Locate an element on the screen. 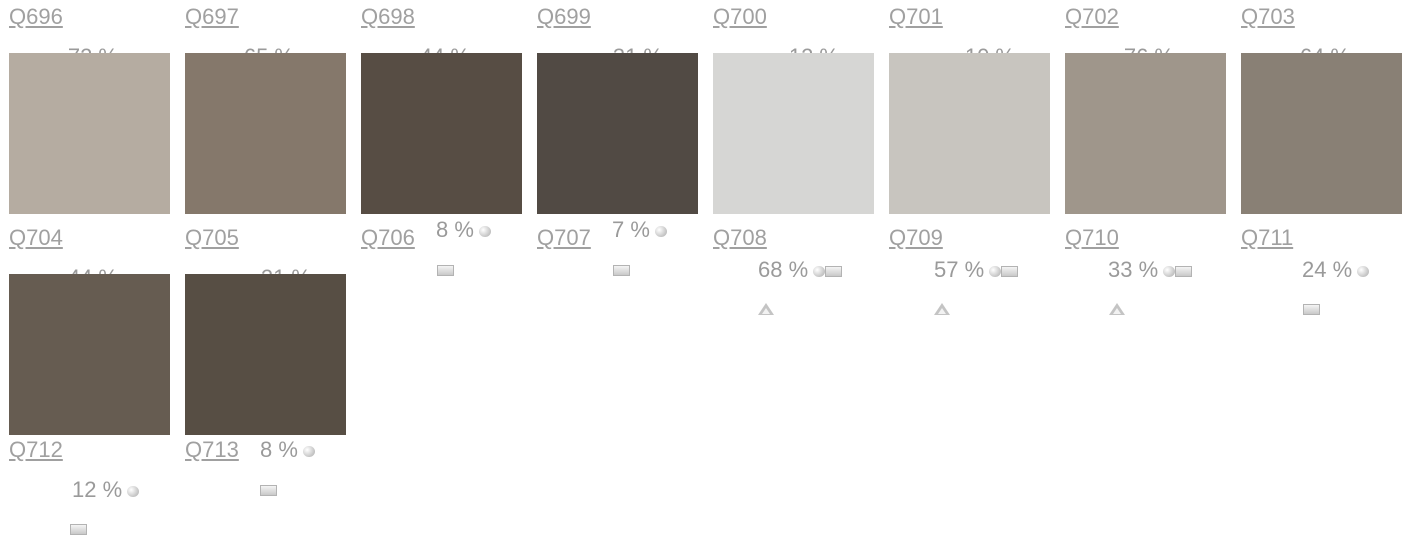  percent-value: 7 % is located at coordinates (631, 229).